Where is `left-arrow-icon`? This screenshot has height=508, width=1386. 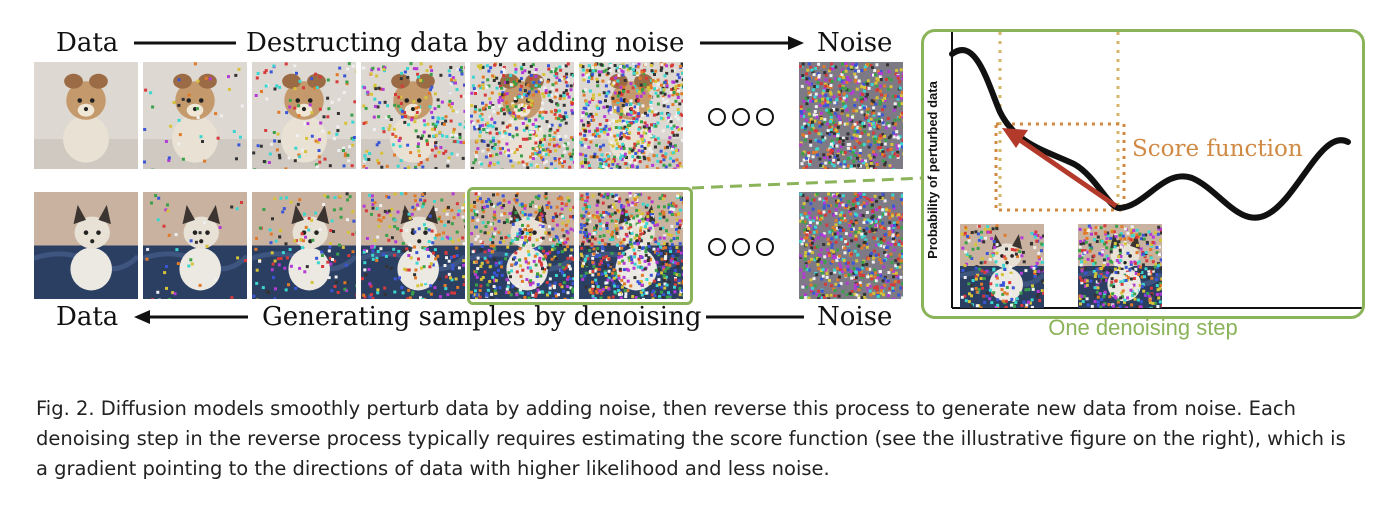 left-arrow-icon is located at coordinates (191, 317).